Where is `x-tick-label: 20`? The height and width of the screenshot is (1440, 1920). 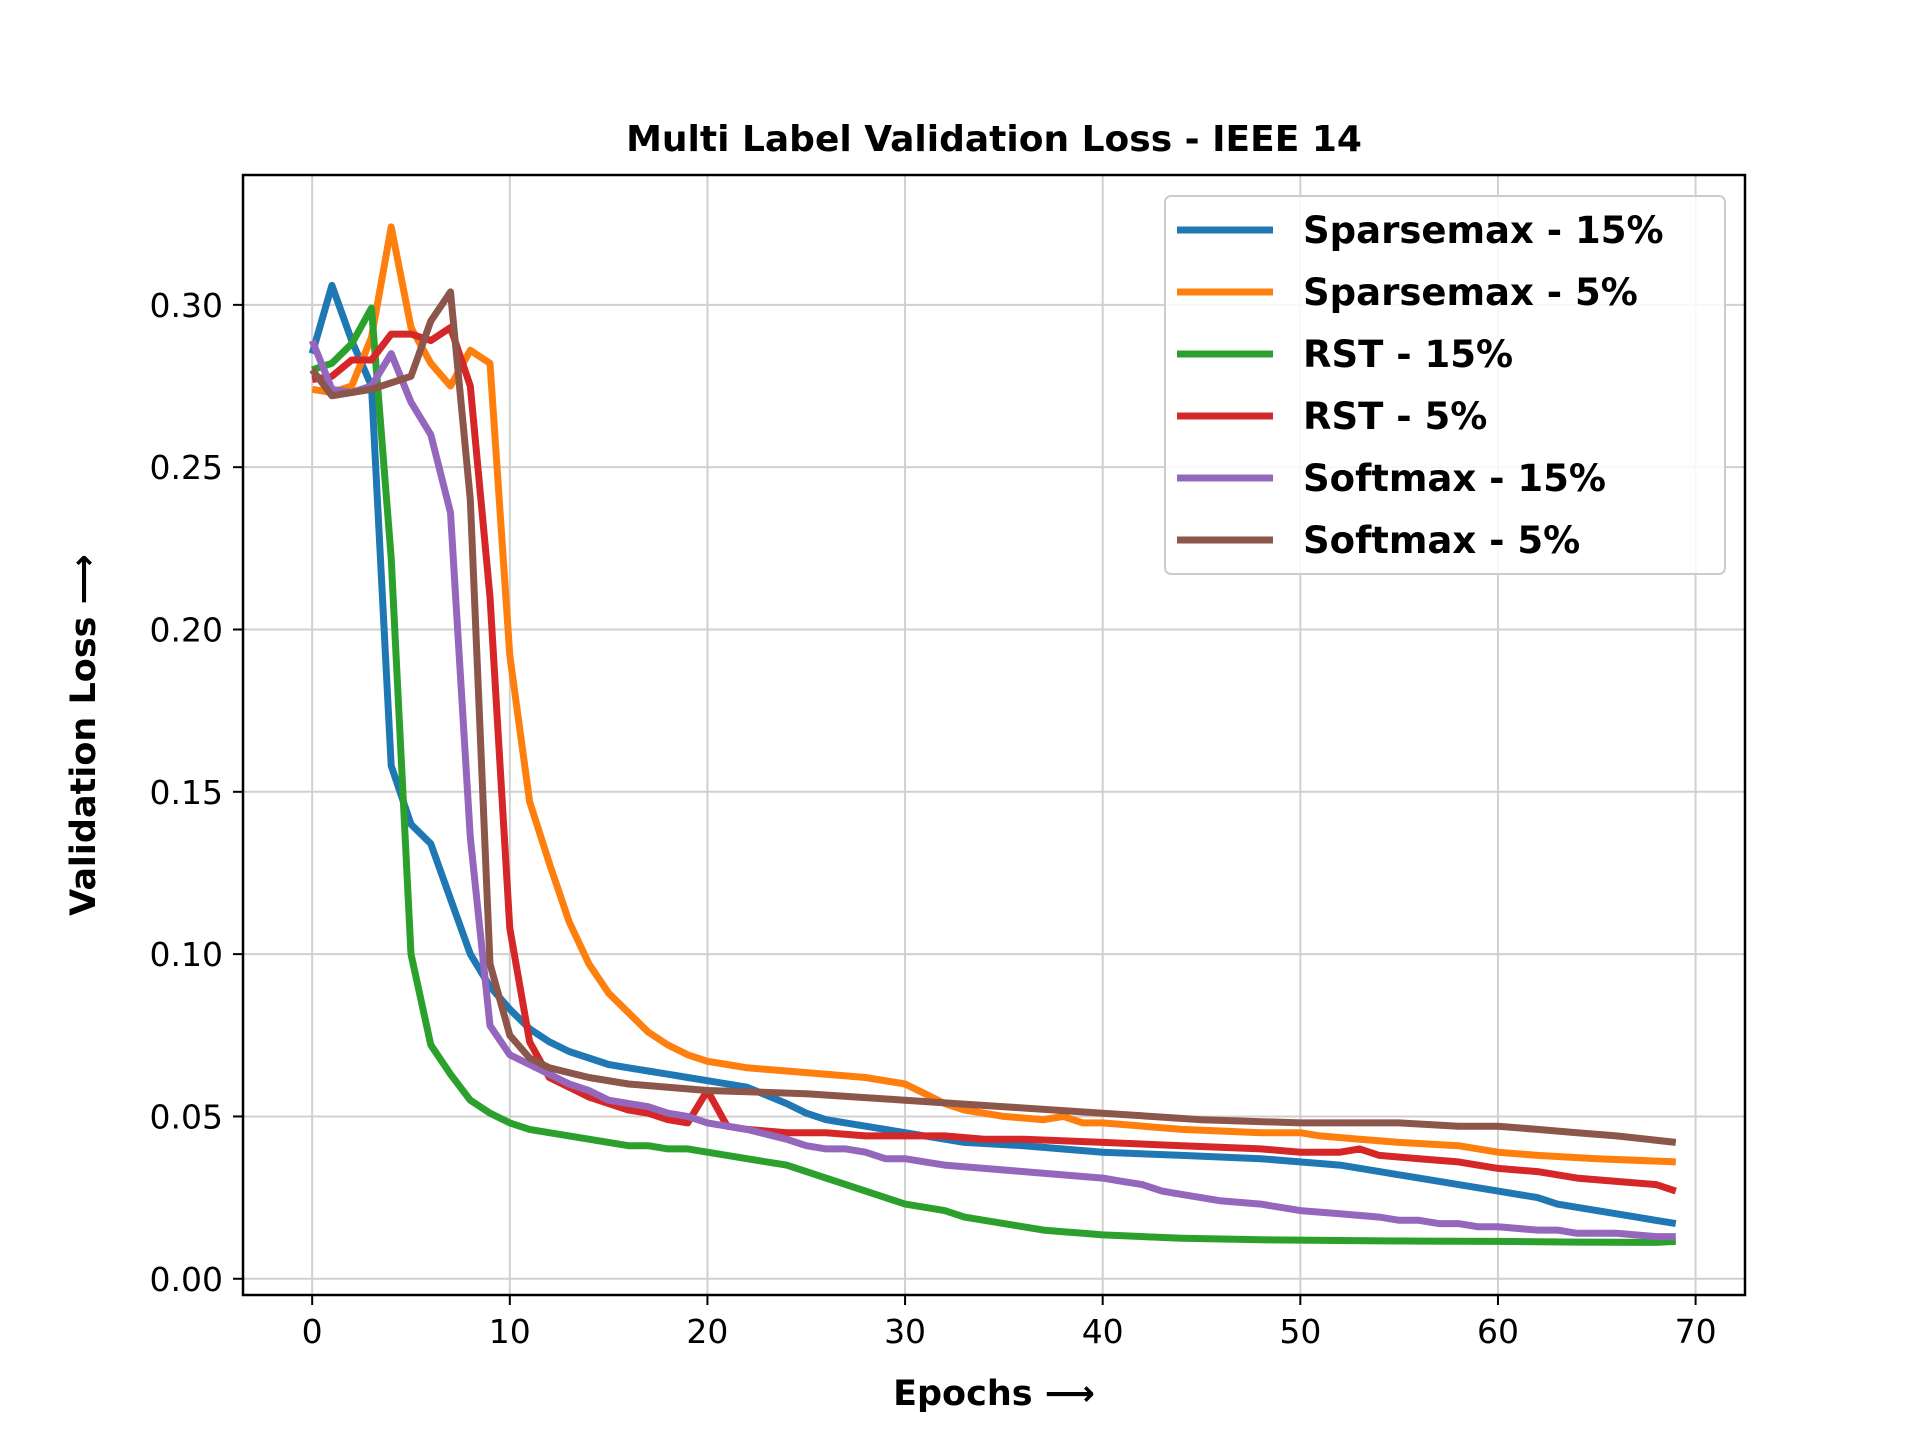
x-tick-label: 20 is located at coordinates (707, 1331).